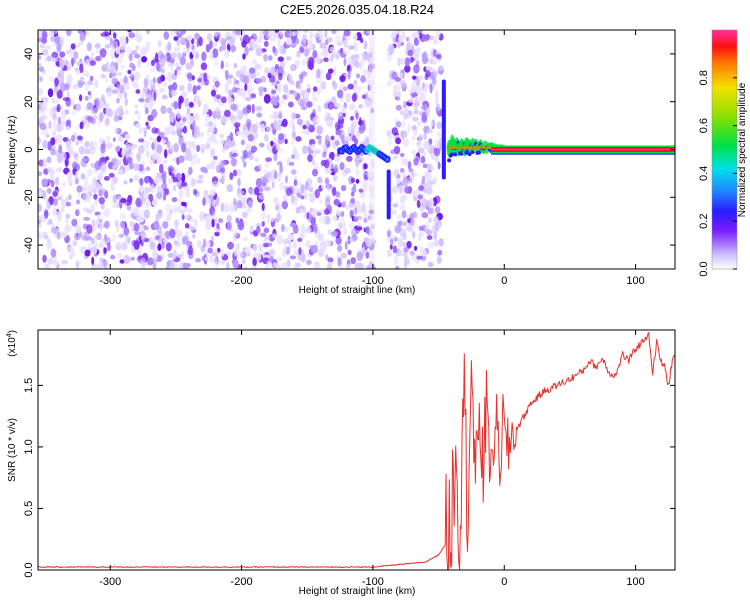 Image resolution: width=750 pixels, height=600 pixels. I want to click on colorbar-tick-label: 0.8, so click(704, 77).